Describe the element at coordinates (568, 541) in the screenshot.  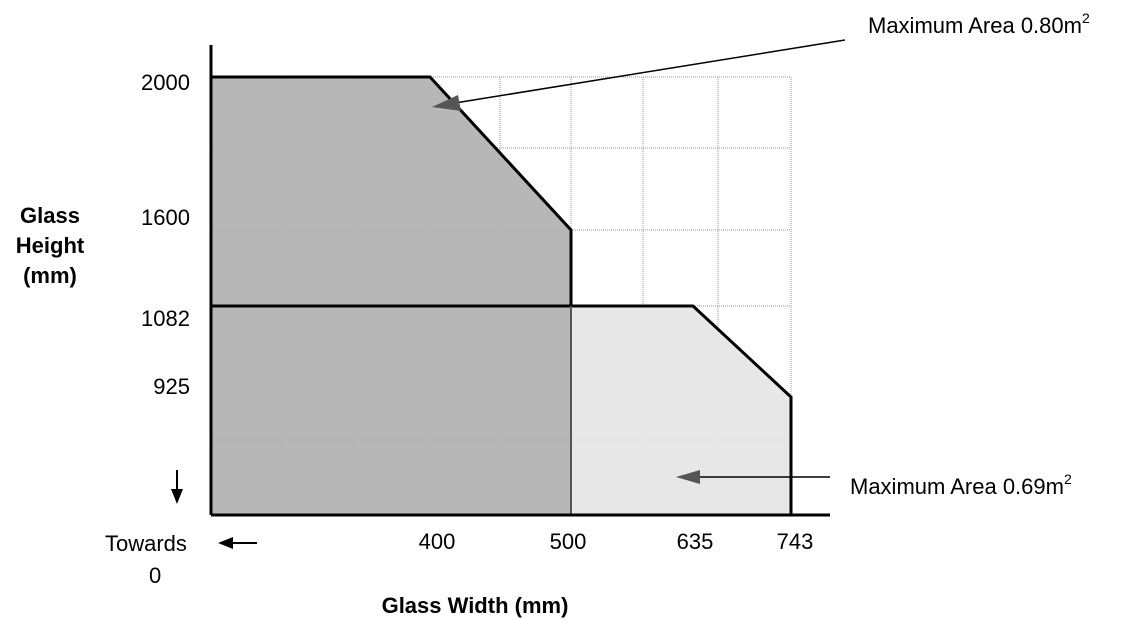
I see `x-tick-label: 500` at that location.